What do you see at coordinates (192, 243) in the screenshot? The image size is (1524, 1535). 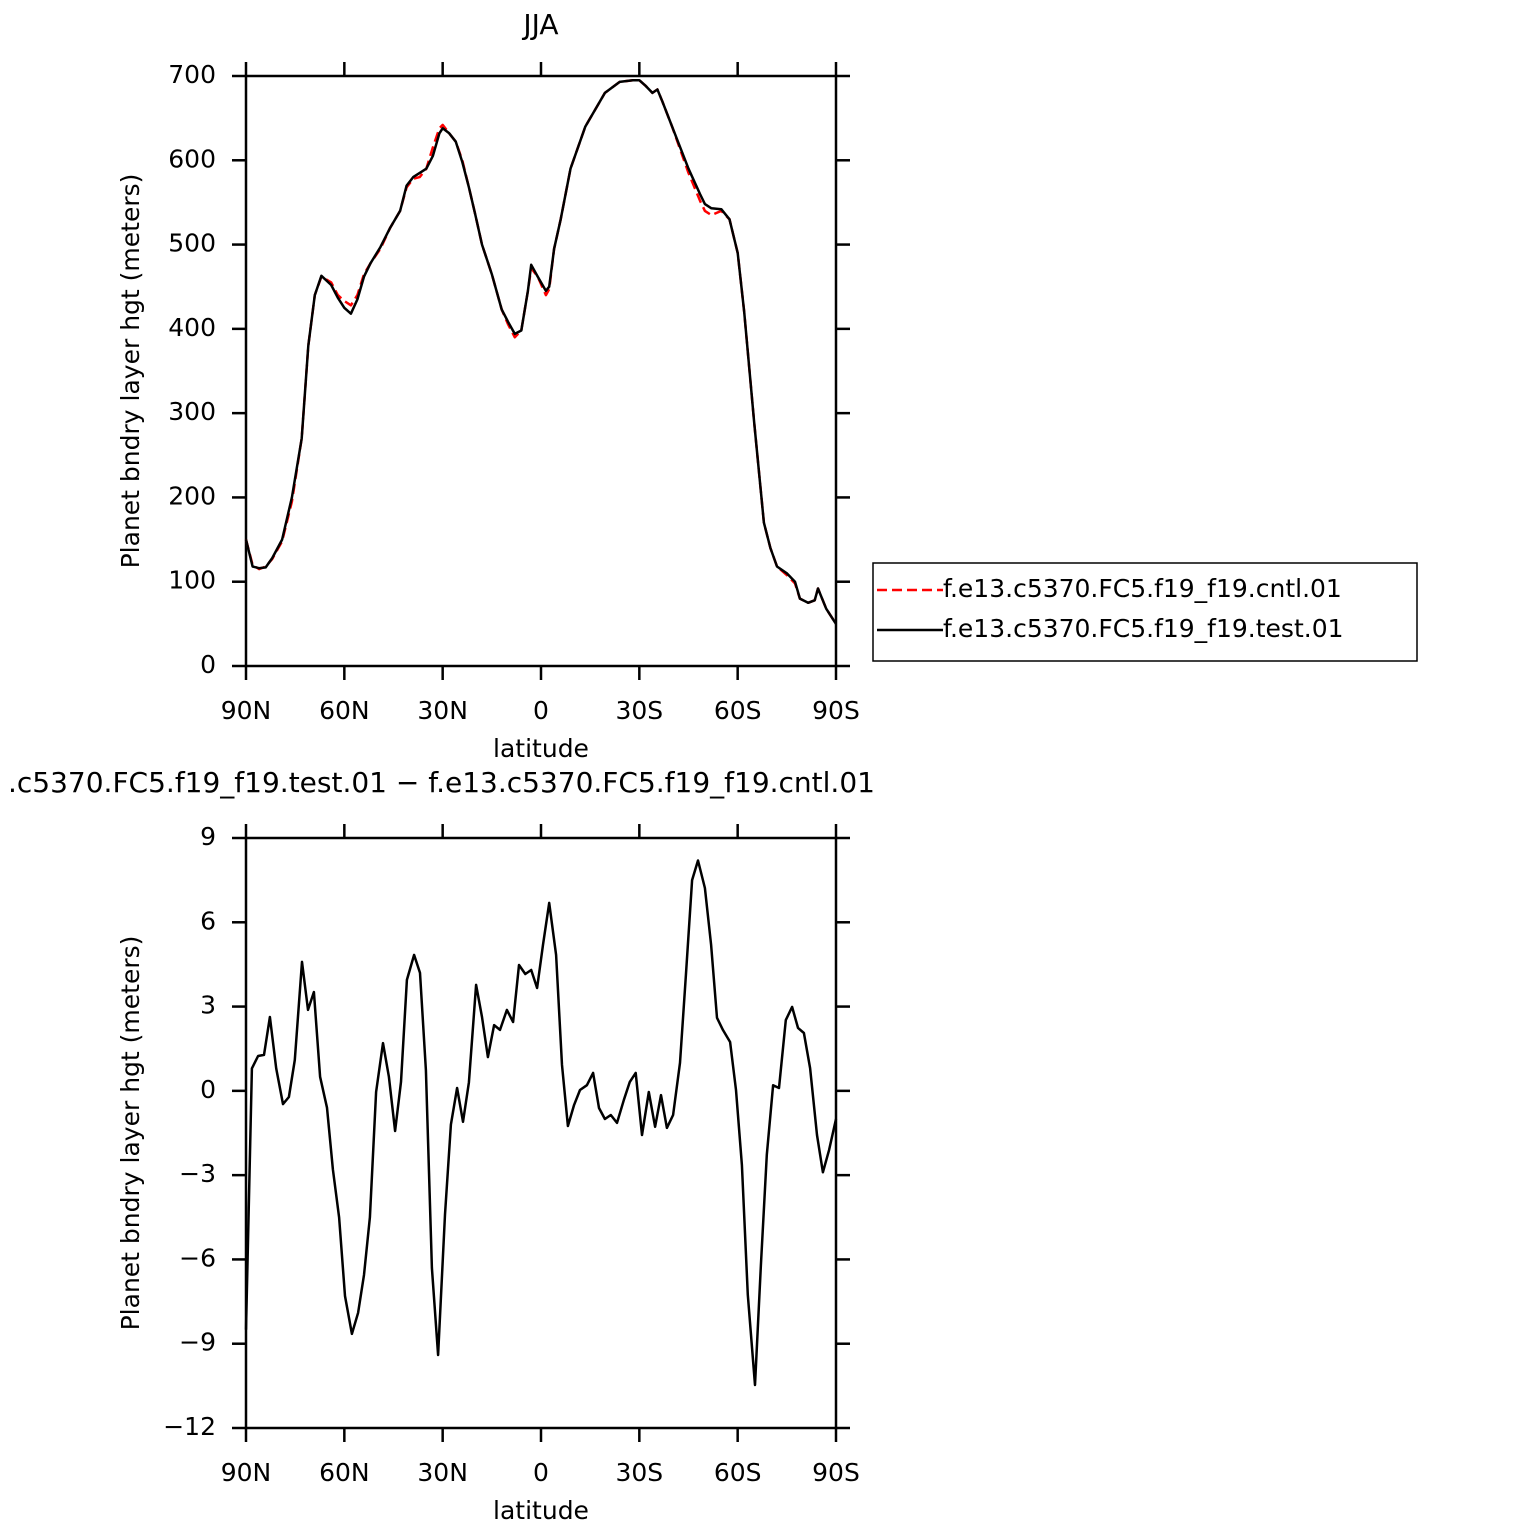 I see `y-tick-label: 500` at bounding box center [192, 243].